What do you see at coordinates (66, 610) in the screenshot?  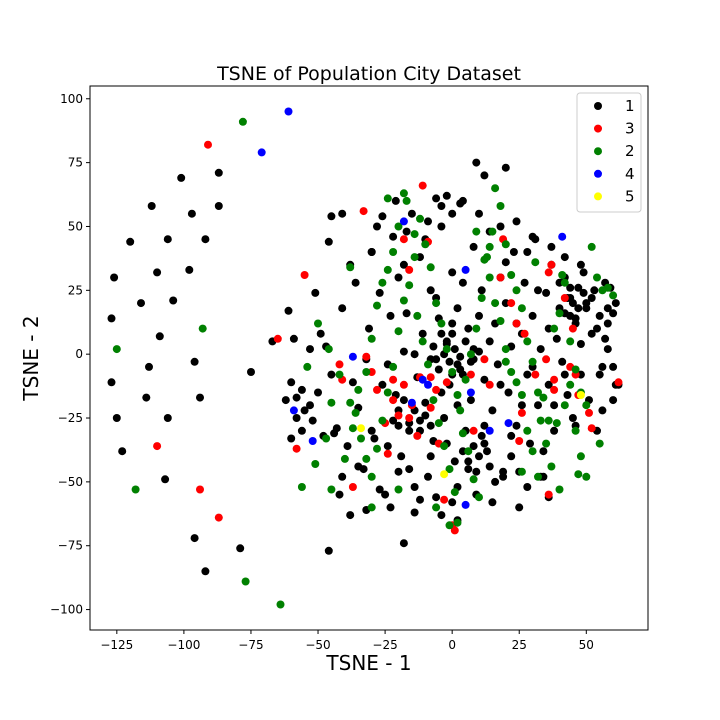 I see `y-tick-label: −100` at bounding box center [66, 610].